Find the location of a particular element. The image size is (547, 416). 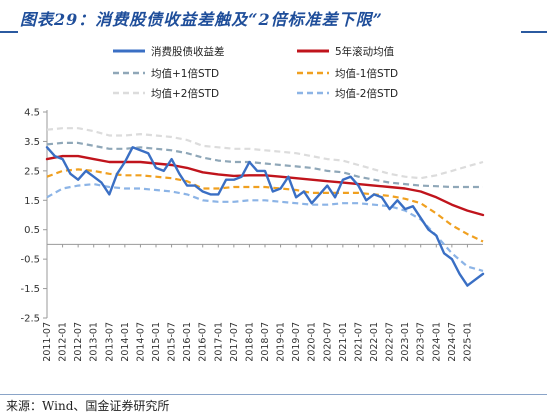

x-tick-label: 2022-07 is located at coordinates (390, 342).